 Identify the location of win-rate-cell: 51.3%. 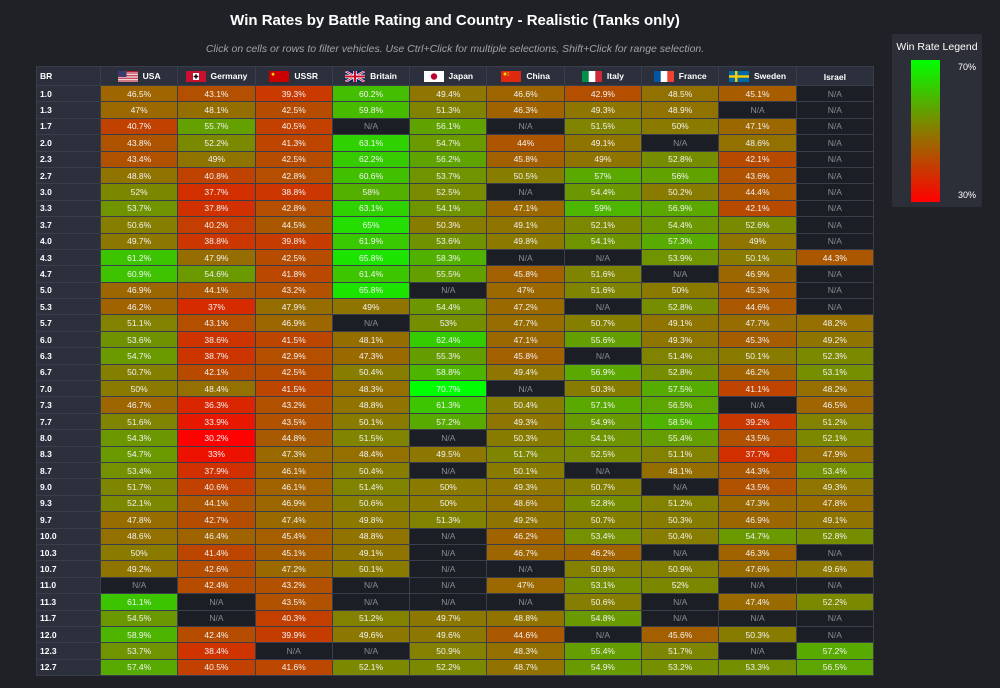
(448, 110).